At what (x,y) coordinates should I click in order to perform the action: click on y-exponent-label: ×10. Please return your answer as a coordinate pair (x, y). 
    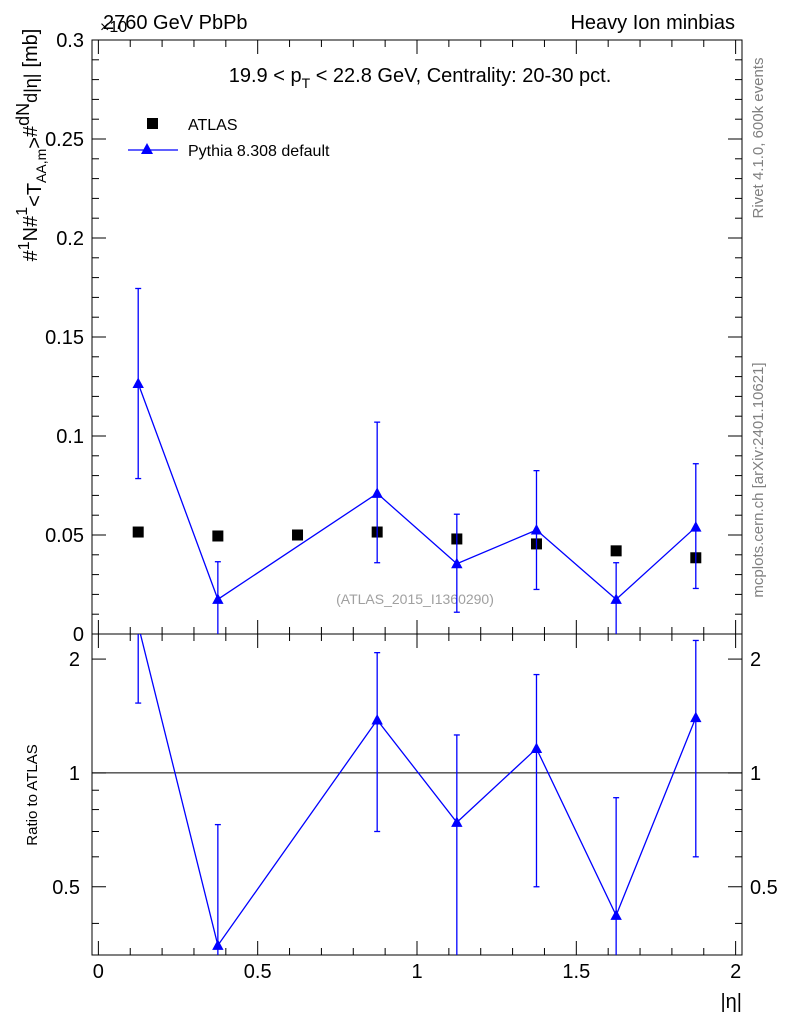
    Looking at the image, I should click on (113, 27).